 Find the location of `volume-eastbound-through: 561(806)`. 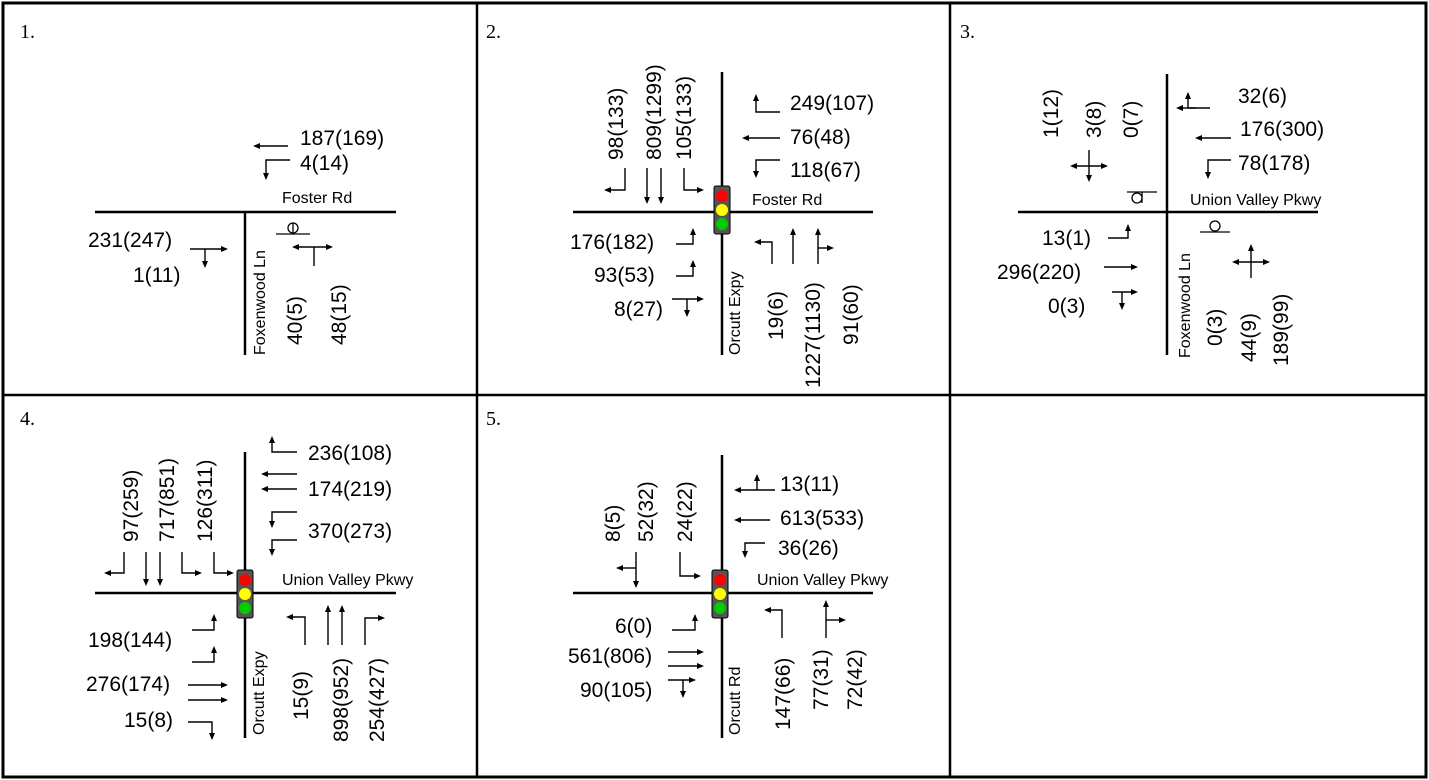

volume-eastbound-through: 561(806) is located at coordinates (610, 656).